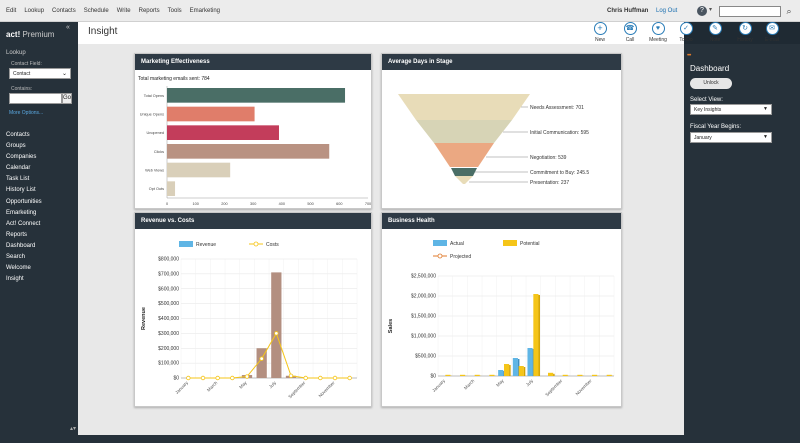 The width and height of the screenshot is (800, 443). What do you see at coordinates (17, 234) in the screenshot?
I see `sidebar-item: Reports` at bounding box center [17, 234].